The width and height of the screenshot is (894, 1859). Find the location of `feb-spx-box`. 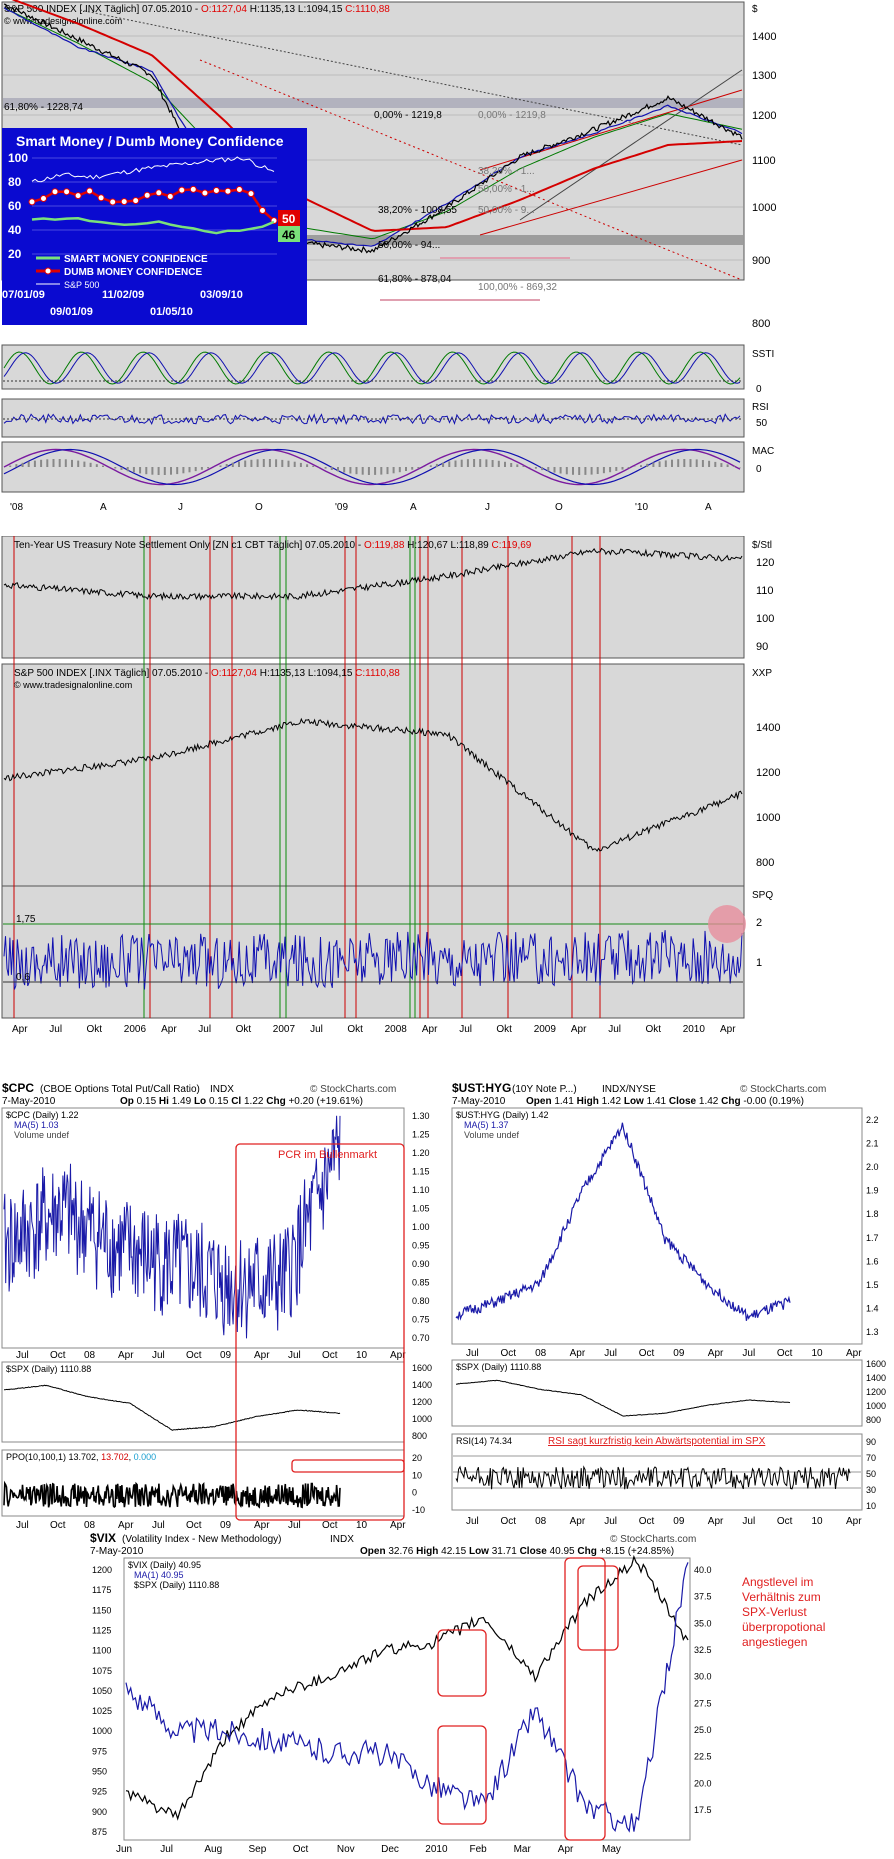

feb-spx-box is located at coordinates (462, 1663).